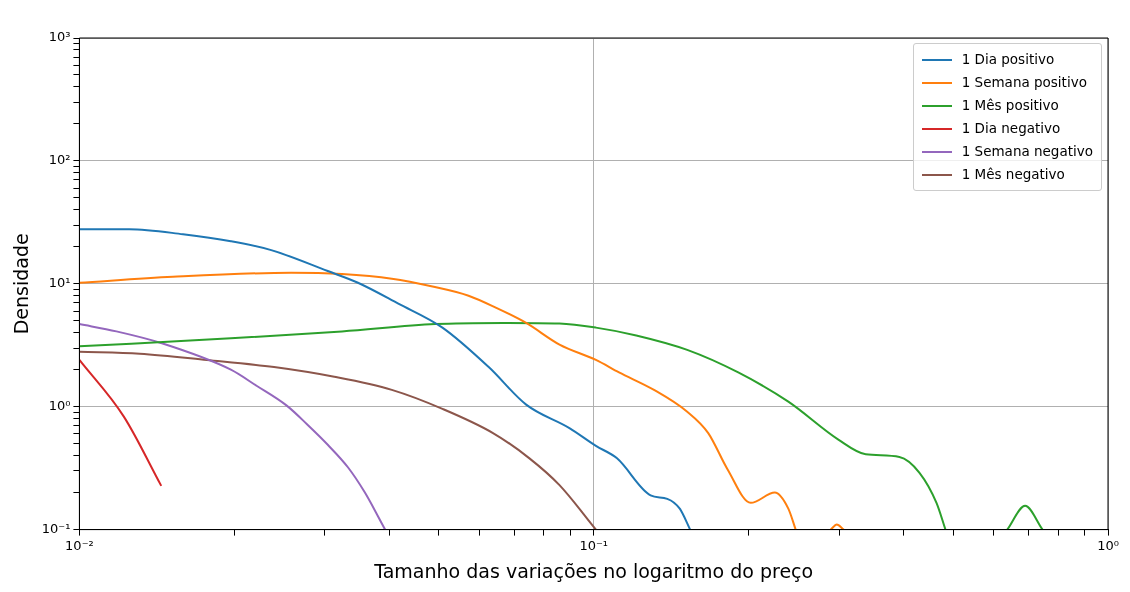 The width and height of the screenshot is (1130, 592). What do you see at coordinates (56, 528) in the screenshot?
I see `y-tick-label: 10⁻¹` at bounding box center [56, 528].